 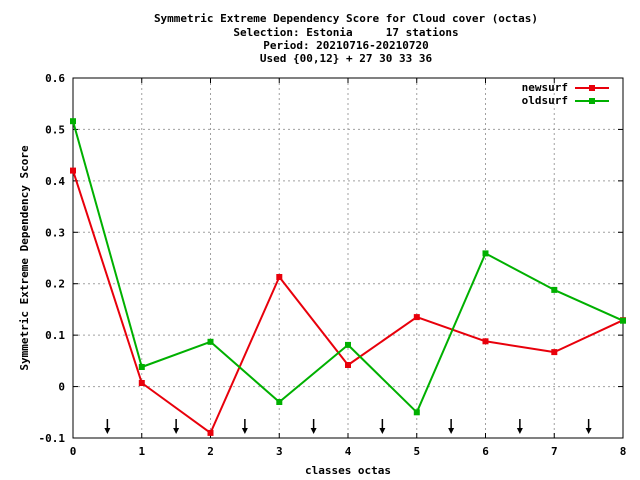 What do you see at coordinates (55, 181) in the screenshot?
I see `y-tick-label: 0.4` at bounding box center [55, 181].